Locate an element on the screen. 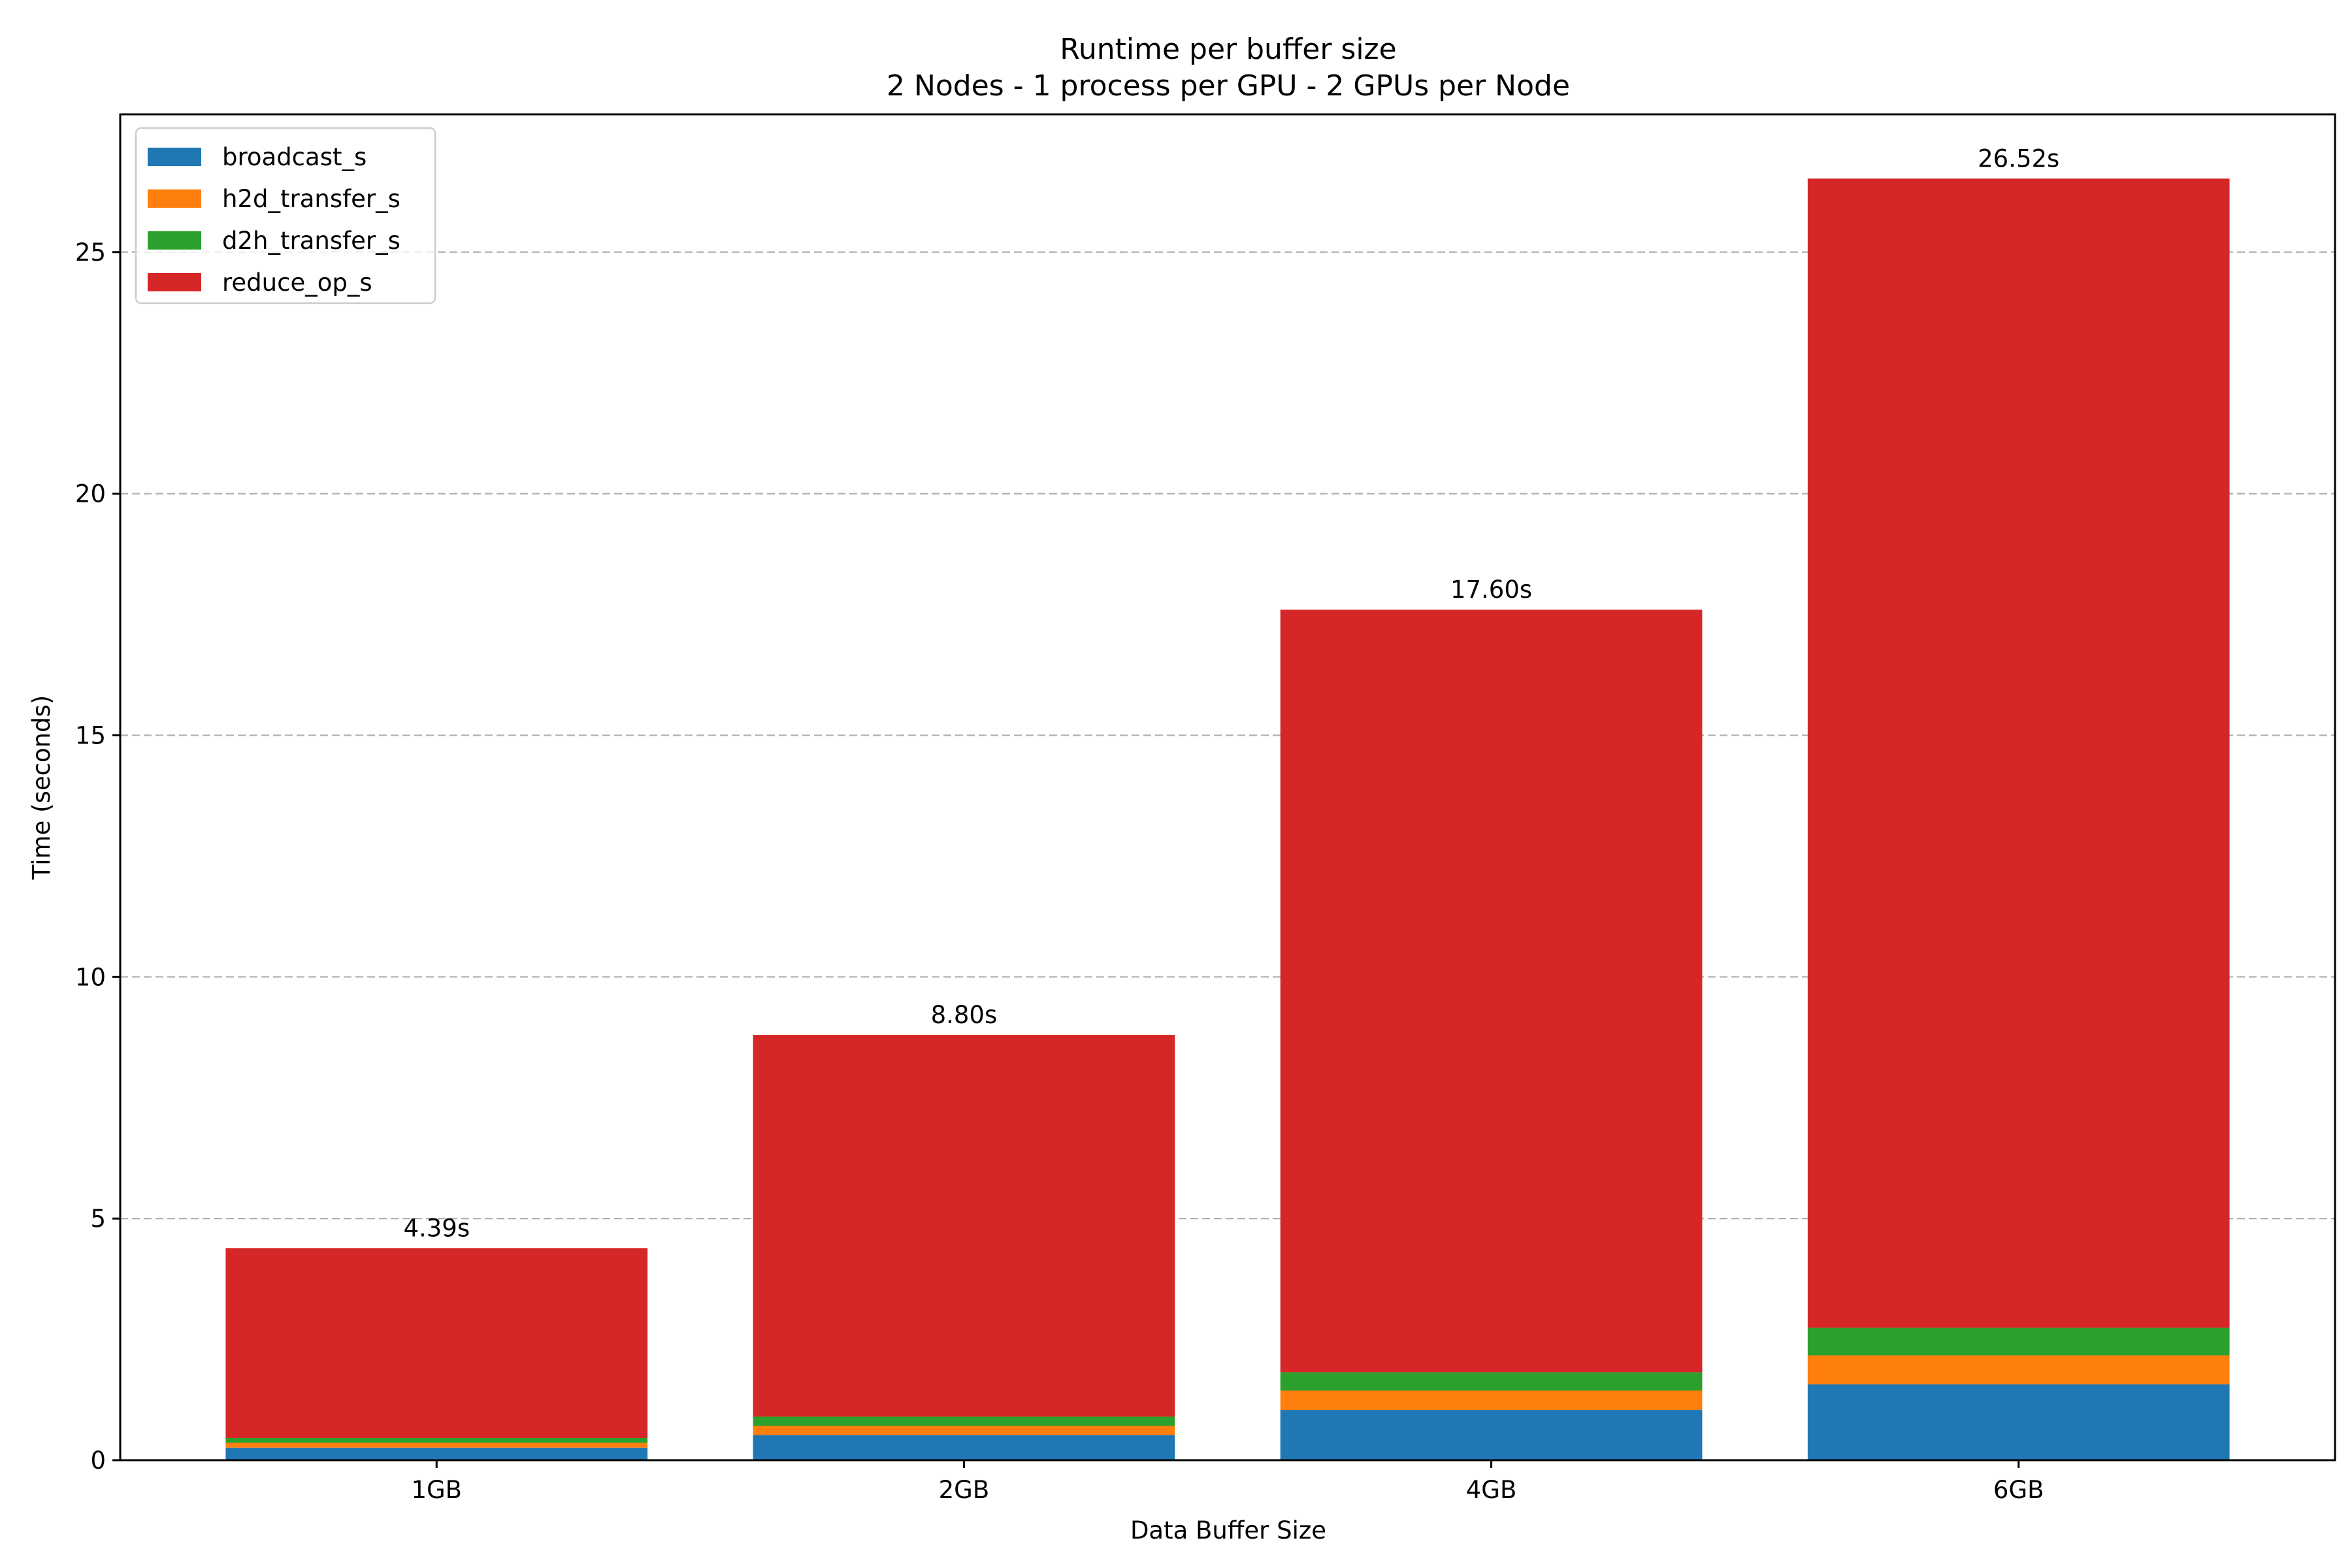  bar-broadcast_s-2GB is located at coordinates (964, 1447).